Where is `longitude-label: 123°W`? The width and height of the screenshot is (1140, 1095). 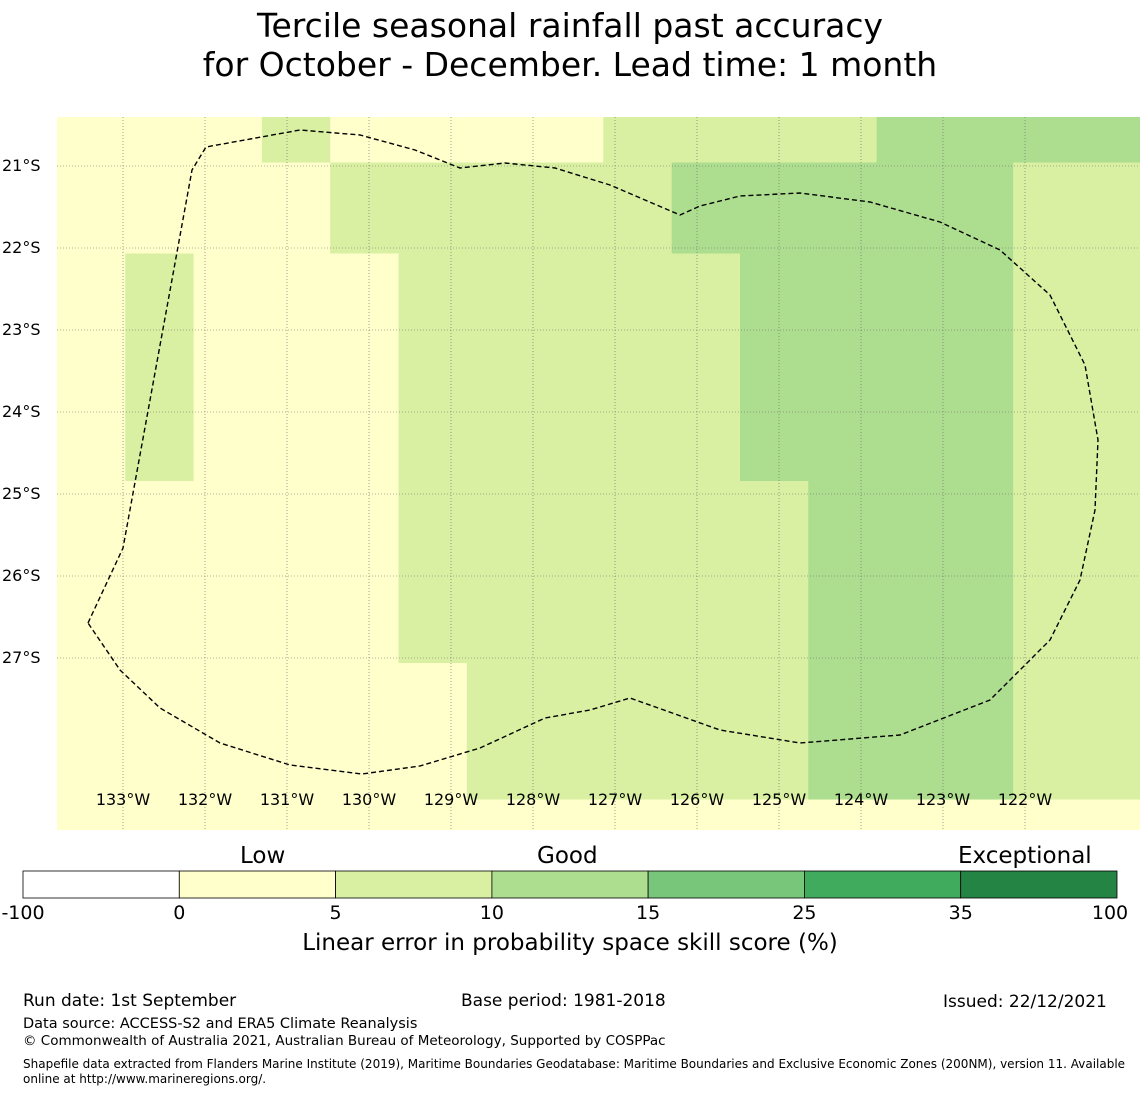 longitude-label: 123°W is located at coordinates (943, 799).